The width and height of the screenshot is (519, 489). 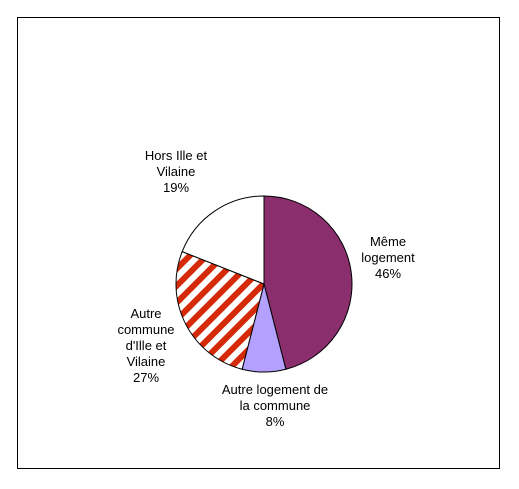 I want to click on data-label: Hors Ille et Vilaine 19%, so click(x=176, y=172).